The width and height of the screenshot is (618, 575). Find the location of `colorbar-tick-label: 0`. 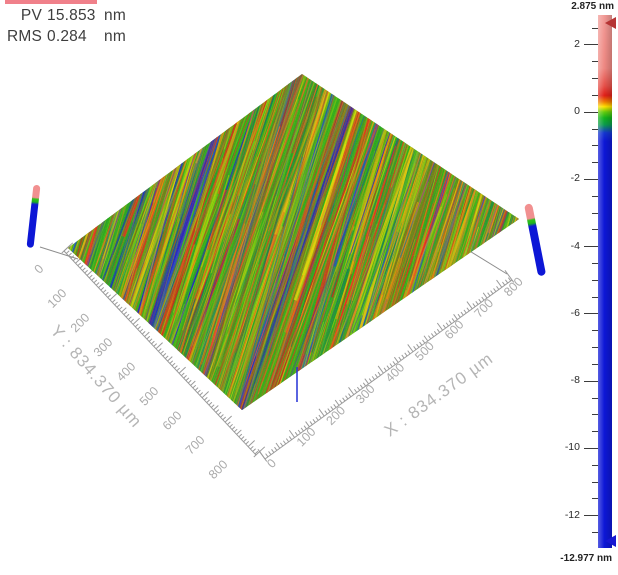

colorbar-tick-label: 0 is located at coordinates (577, 111).